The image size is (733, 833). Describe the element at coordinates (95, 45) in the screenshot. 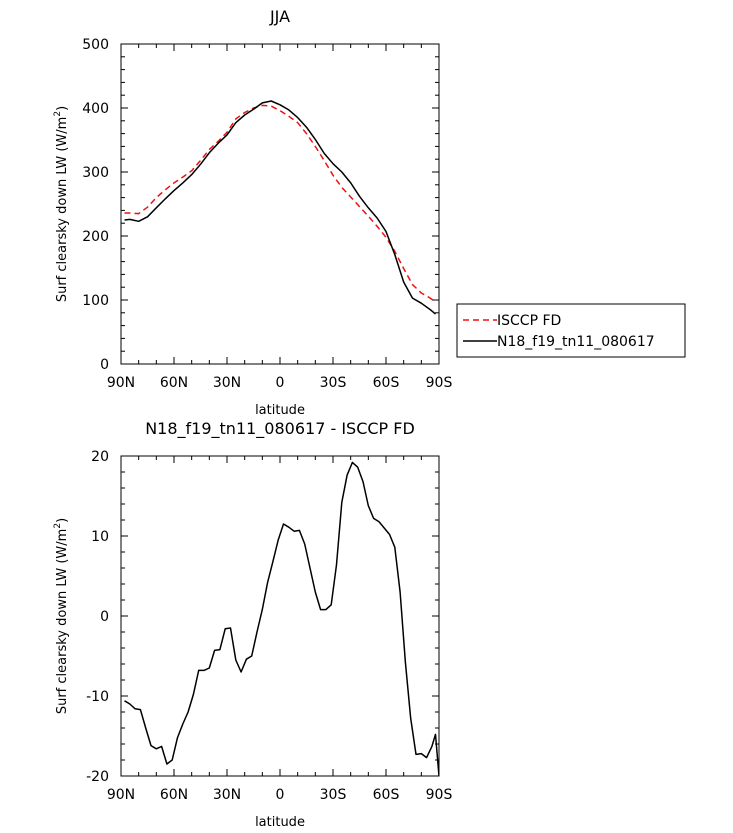

I see `y-tick-label: 500` at that location.